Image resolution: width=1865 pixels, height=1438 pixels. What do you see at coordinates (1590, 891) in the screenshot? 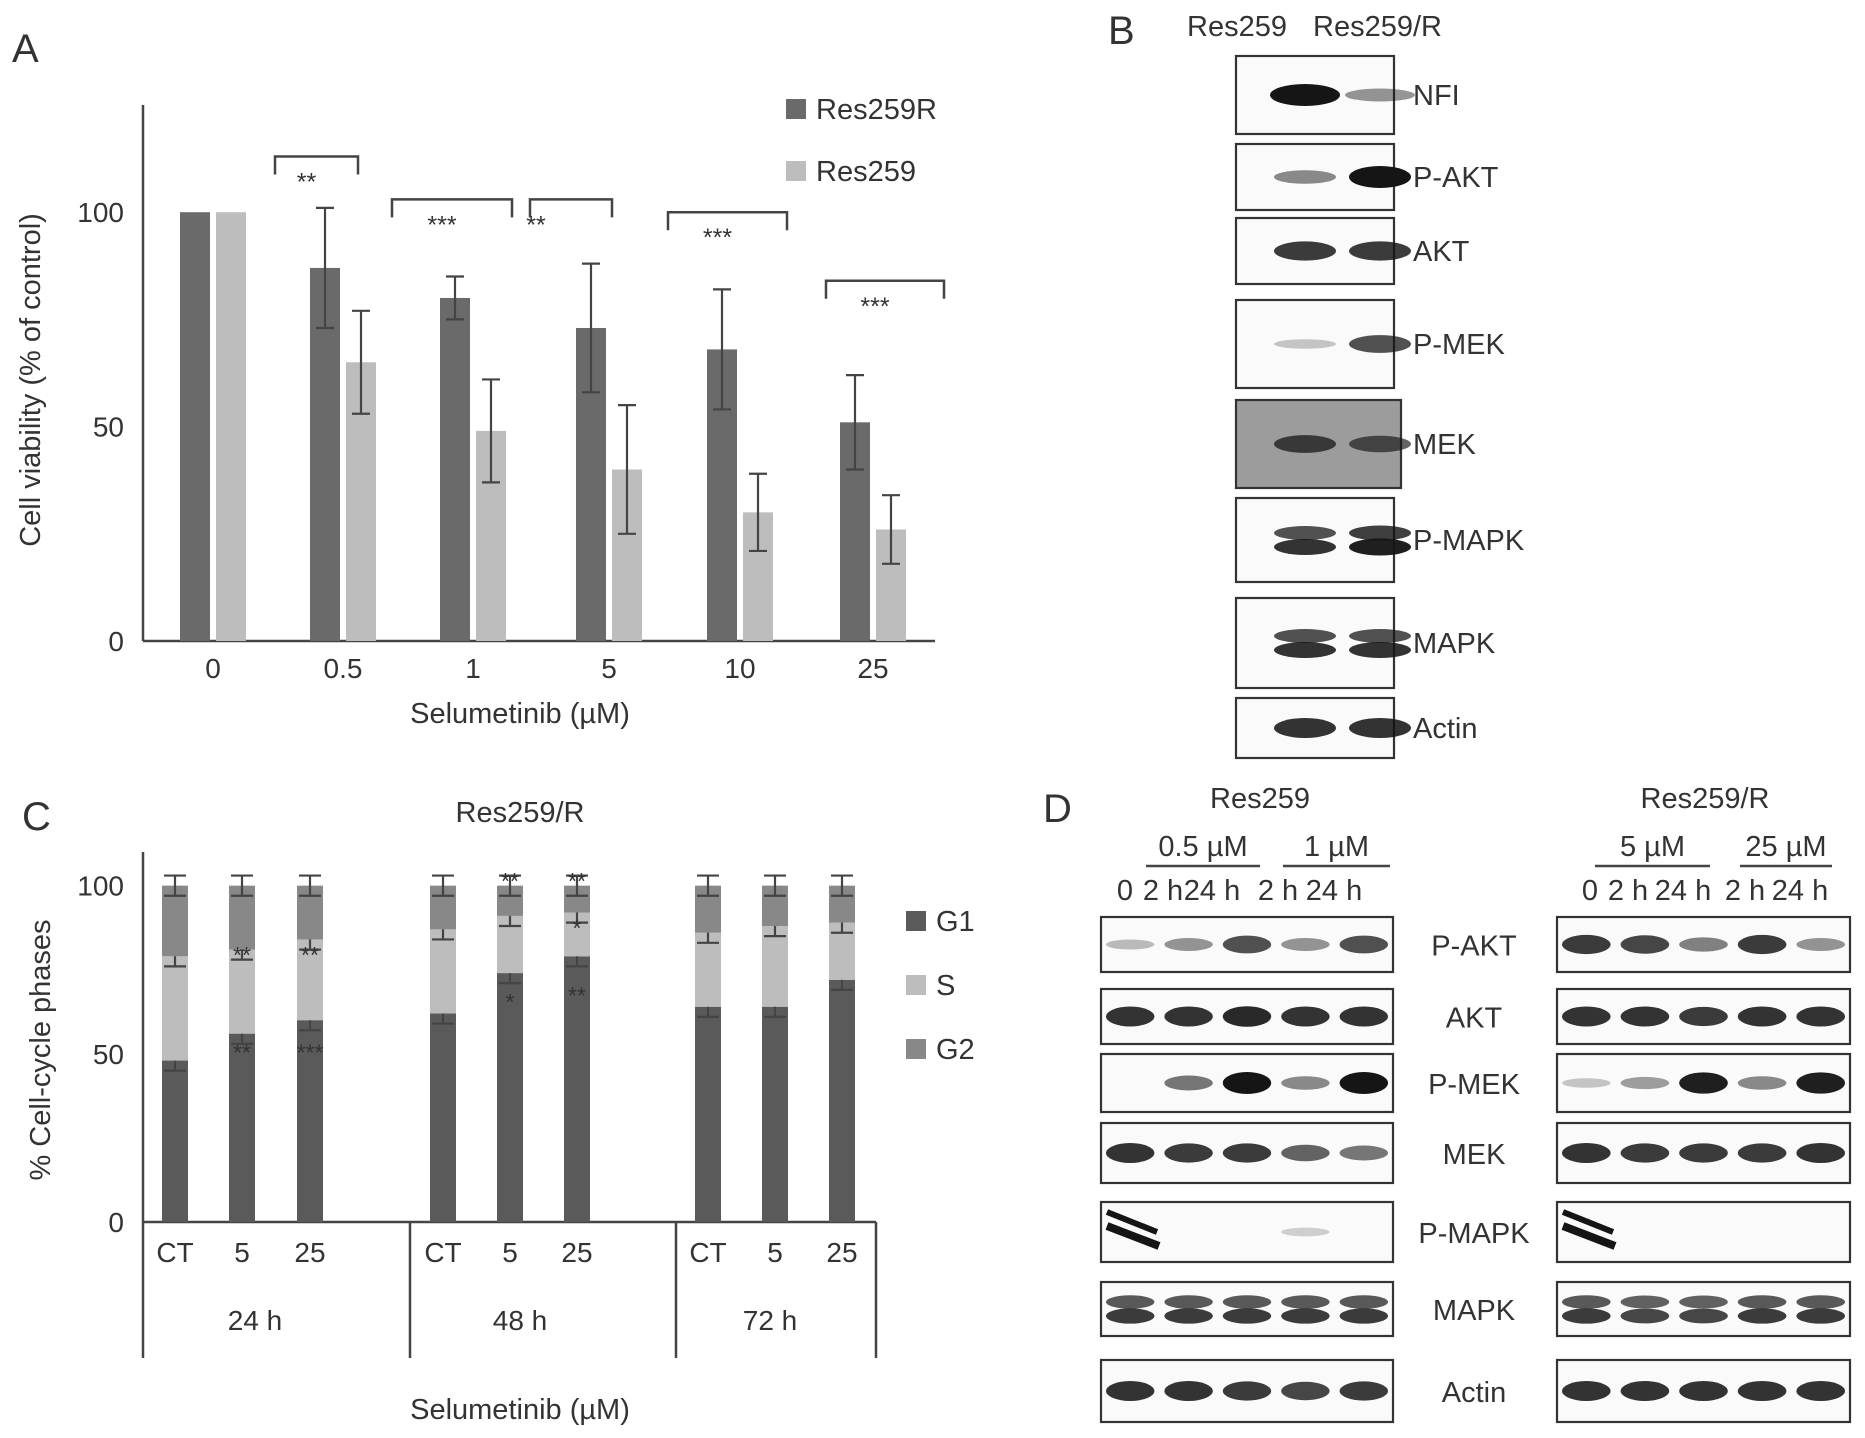
I see `panel-d-lane-label: 0` at bounding box center [1590, 891].